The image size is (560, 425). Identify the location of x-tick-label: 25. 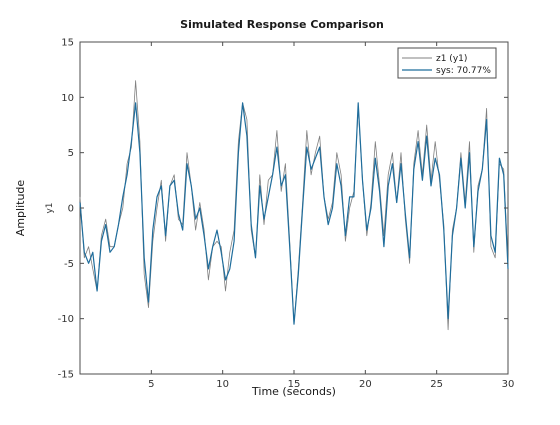
(436, 384).